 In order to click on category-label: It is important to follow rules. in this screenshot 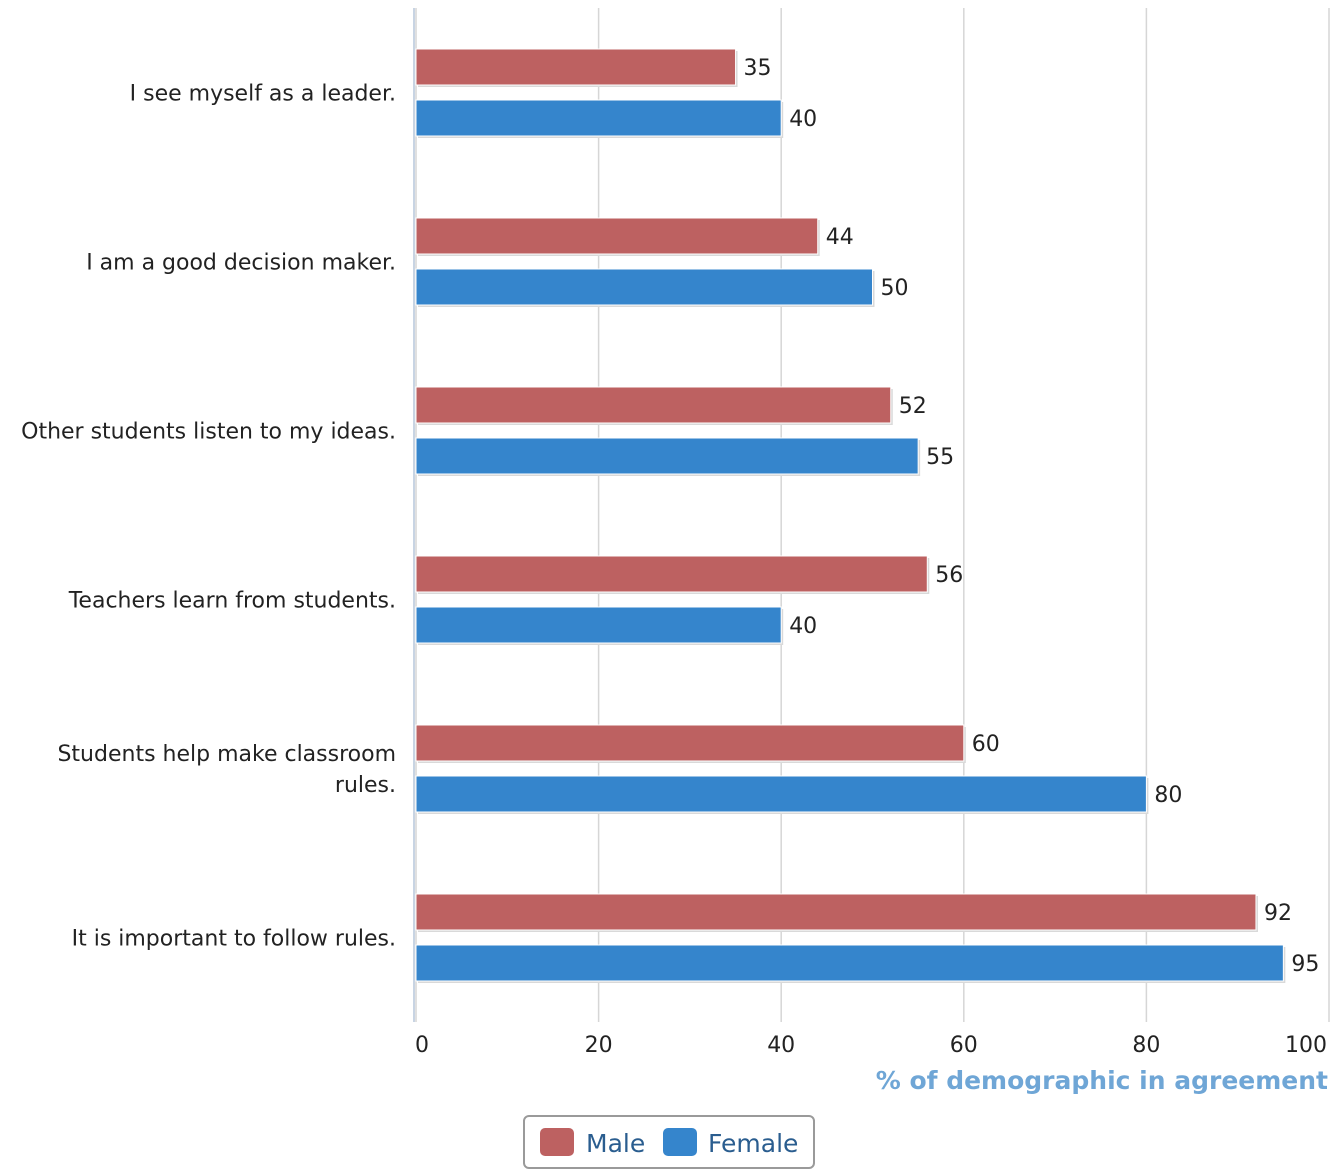, I will do `click(234, 939)`.